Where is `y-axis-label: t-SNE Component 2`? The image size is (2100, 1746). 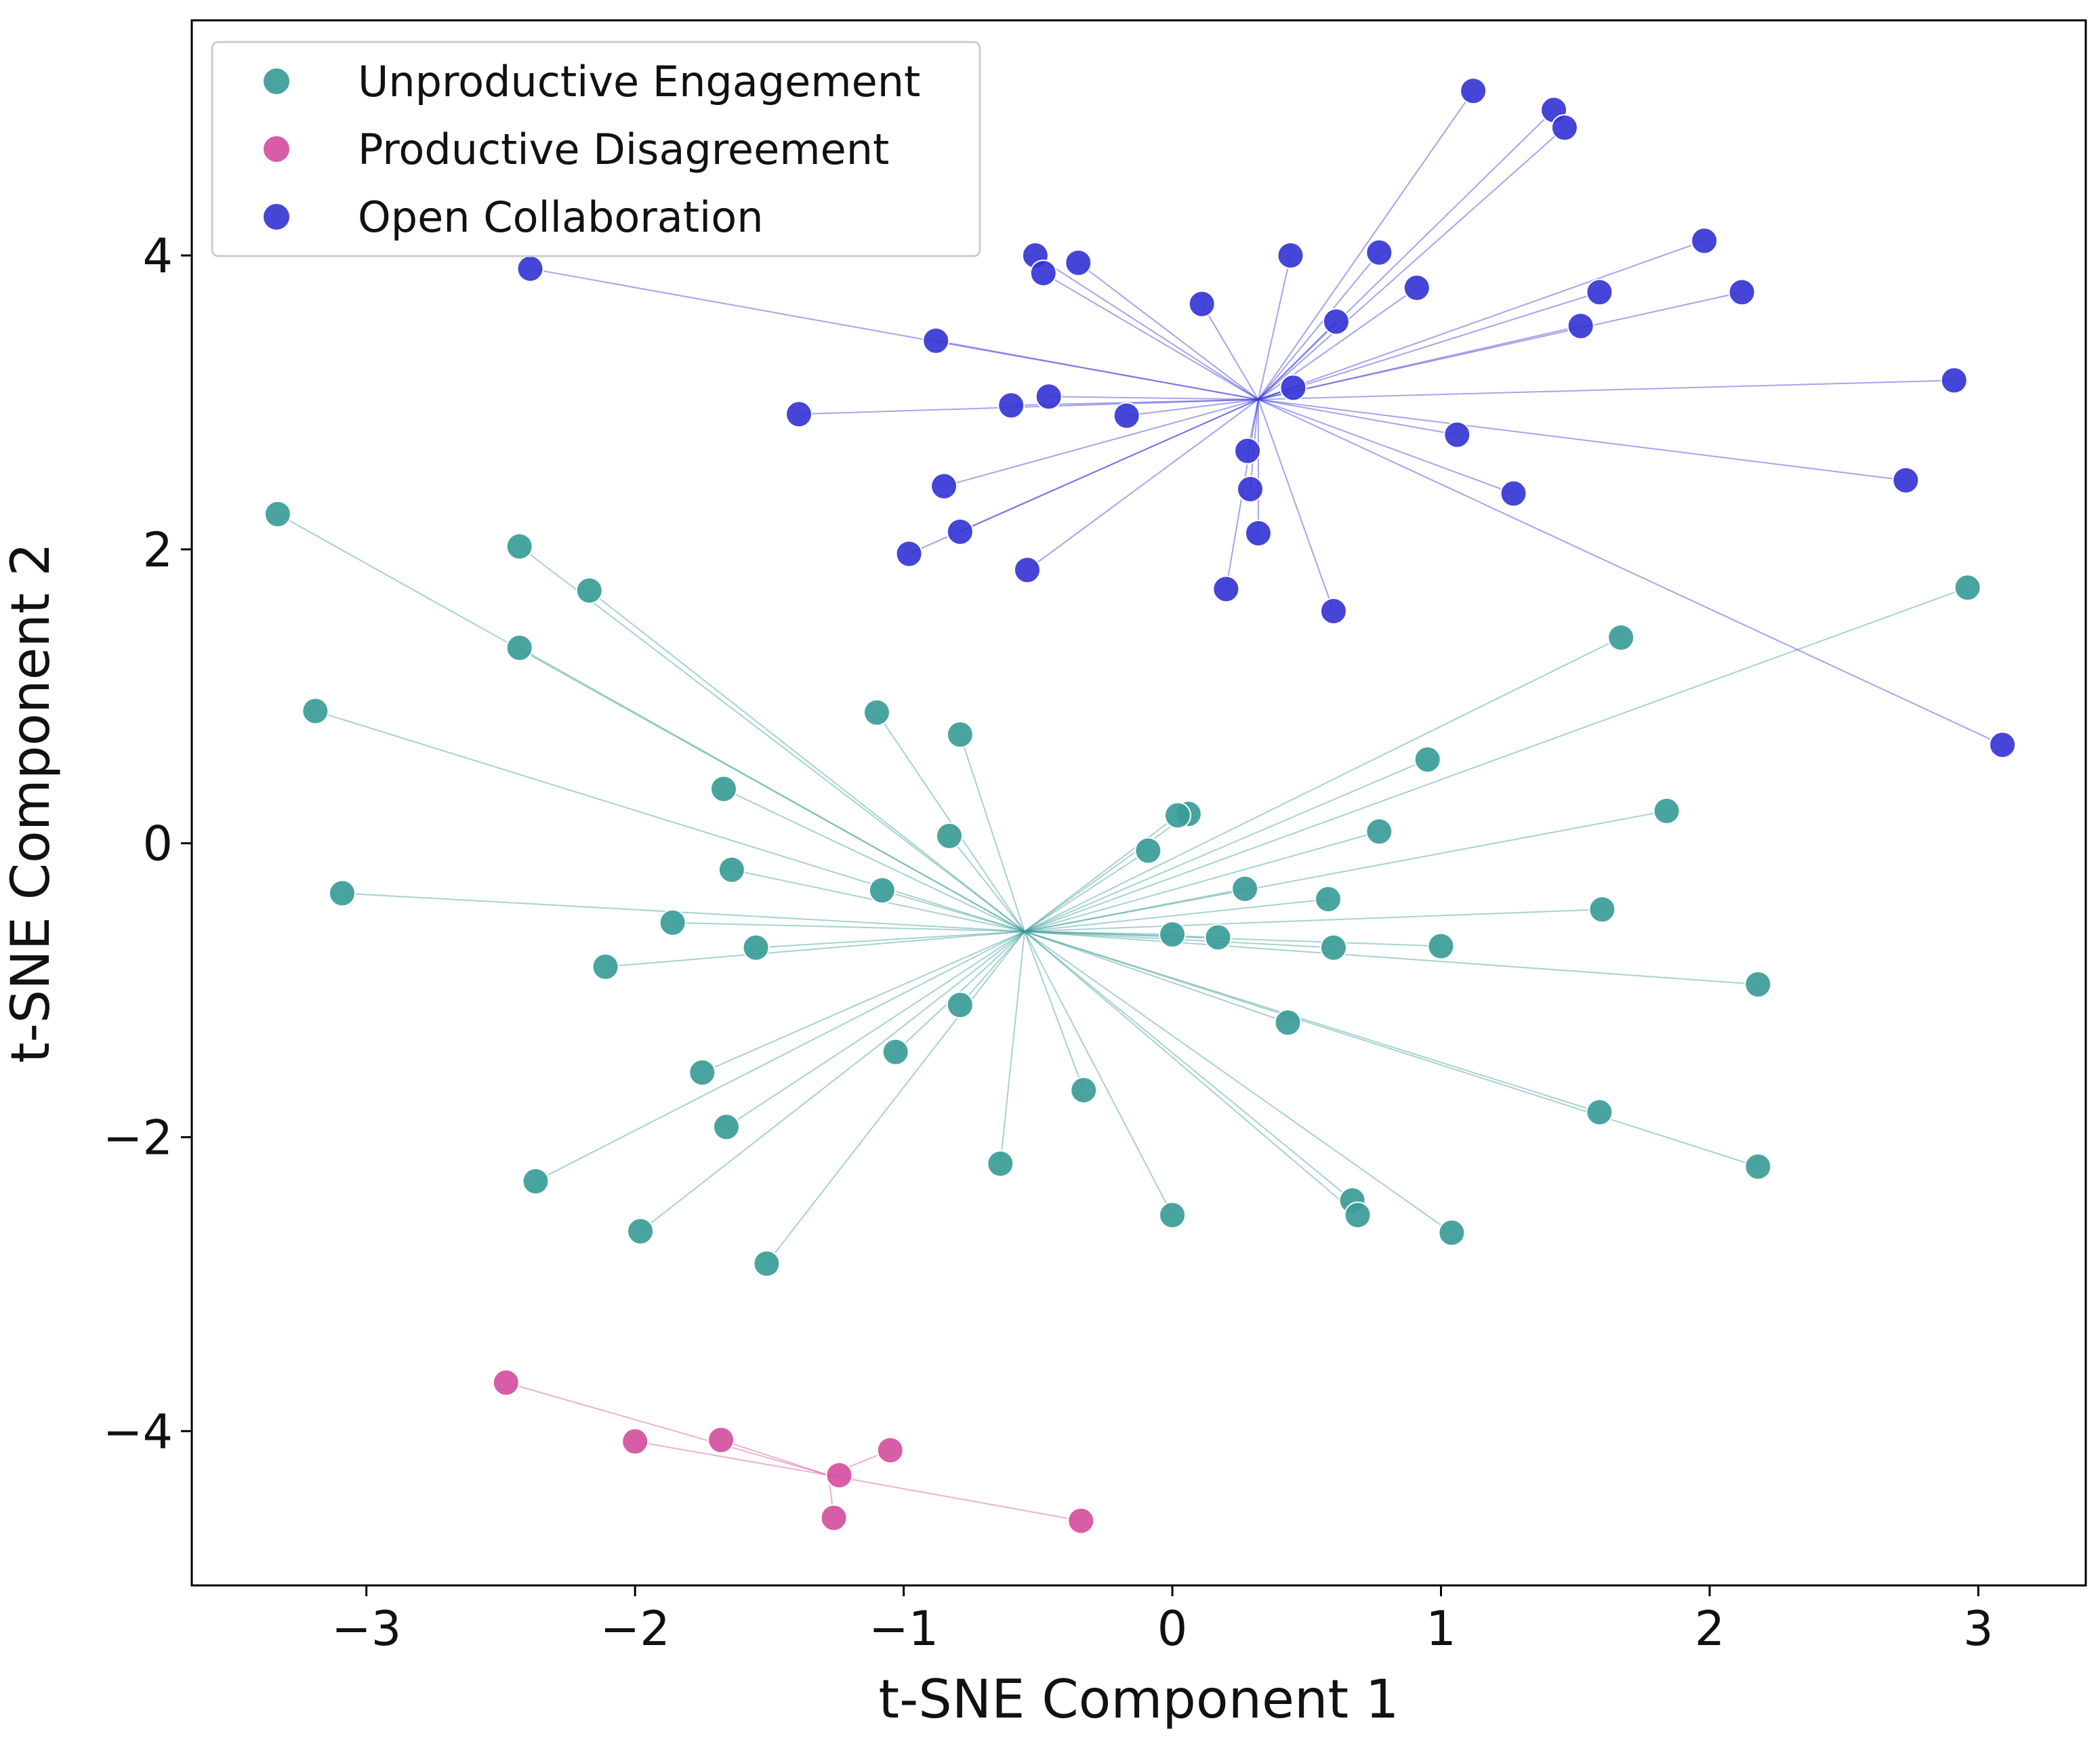 y-axis-label: t-SNE Component 2 is located at coordinates (31, 803).